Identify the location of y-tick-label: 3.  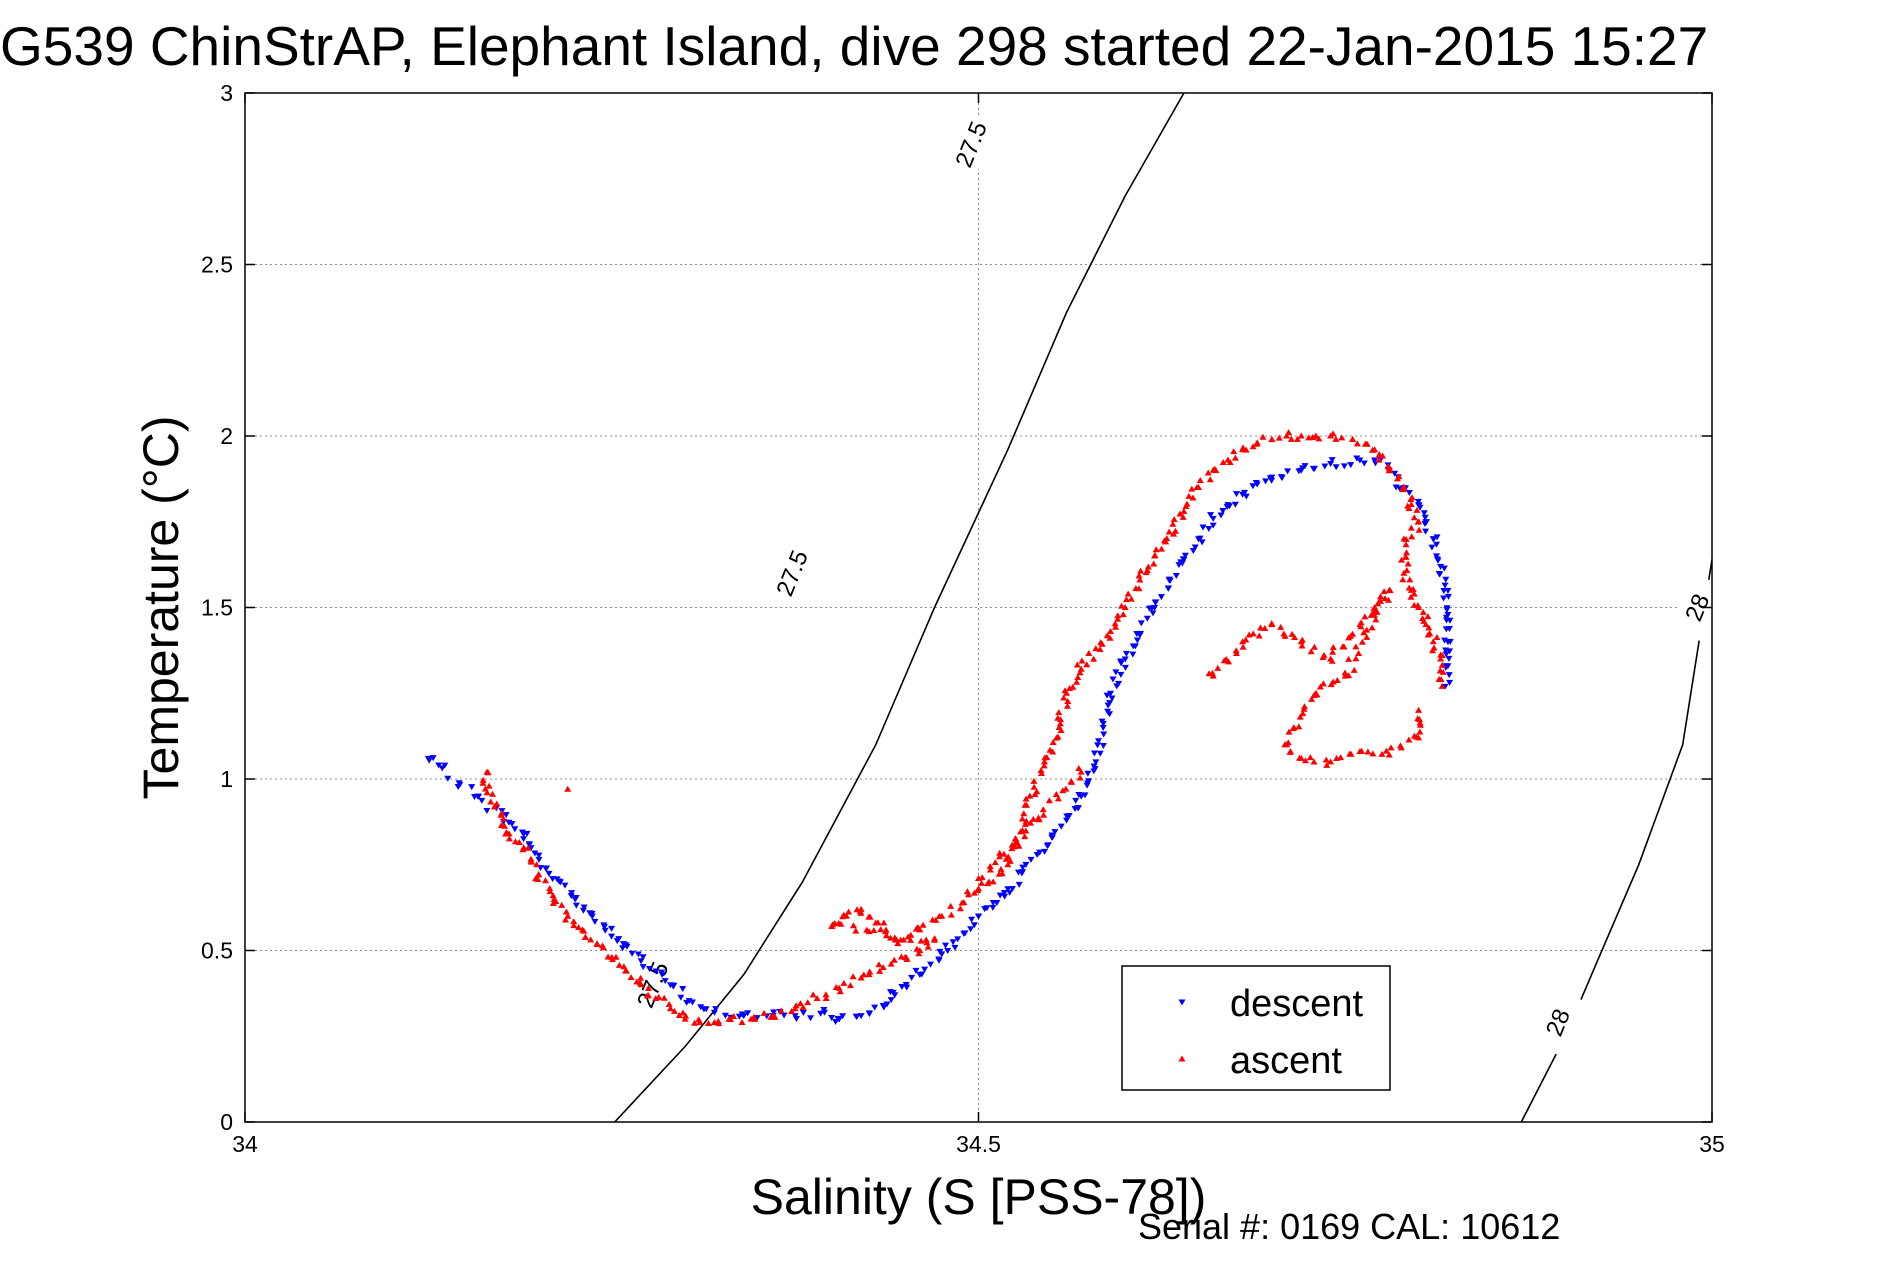
(226, 93).